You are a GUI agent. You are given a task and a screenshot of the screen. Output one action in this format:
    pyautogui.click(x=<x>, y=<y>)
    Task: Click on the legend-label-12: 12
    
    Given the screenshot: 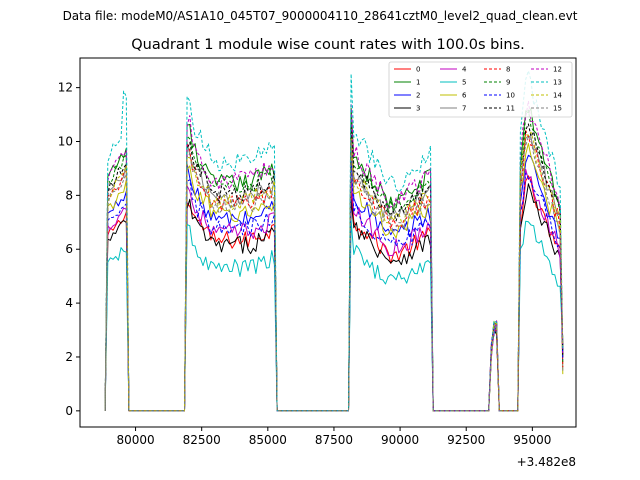 What is the action you would take?
    pyautogui.click(x=557, y=70)
    